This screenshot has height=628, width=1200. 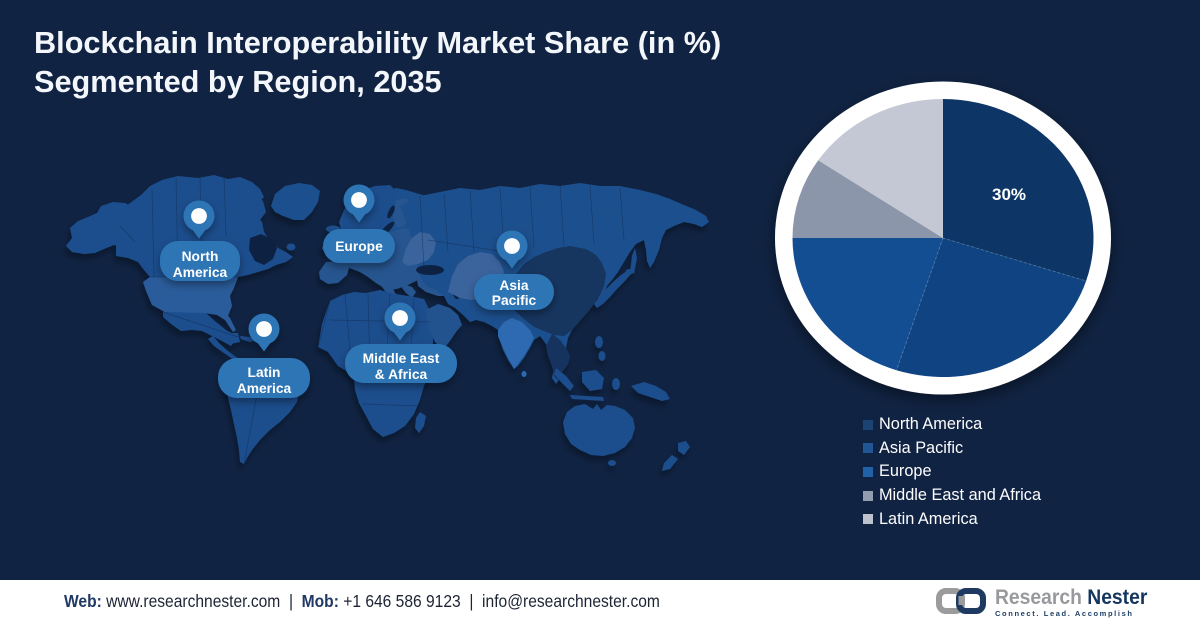 What do you see at coordinates (401, 374) in the screenshot?
I see `svg-text: & Africa` at bounding box center [401, 374].